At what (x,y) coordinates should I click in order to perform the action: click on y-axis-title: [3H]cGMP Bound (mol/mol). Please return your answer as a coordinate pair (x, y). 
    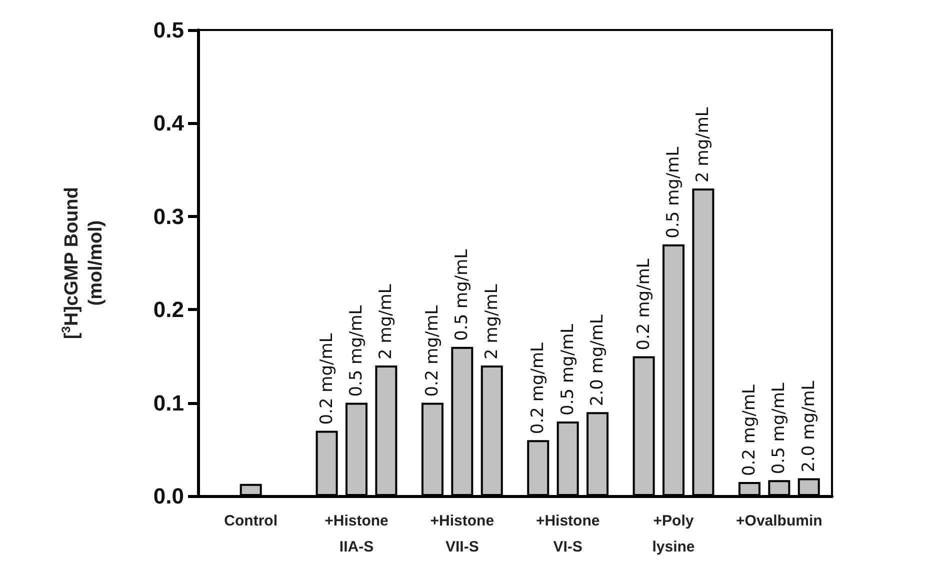
    Looking at the image, I should click on (82, 263).